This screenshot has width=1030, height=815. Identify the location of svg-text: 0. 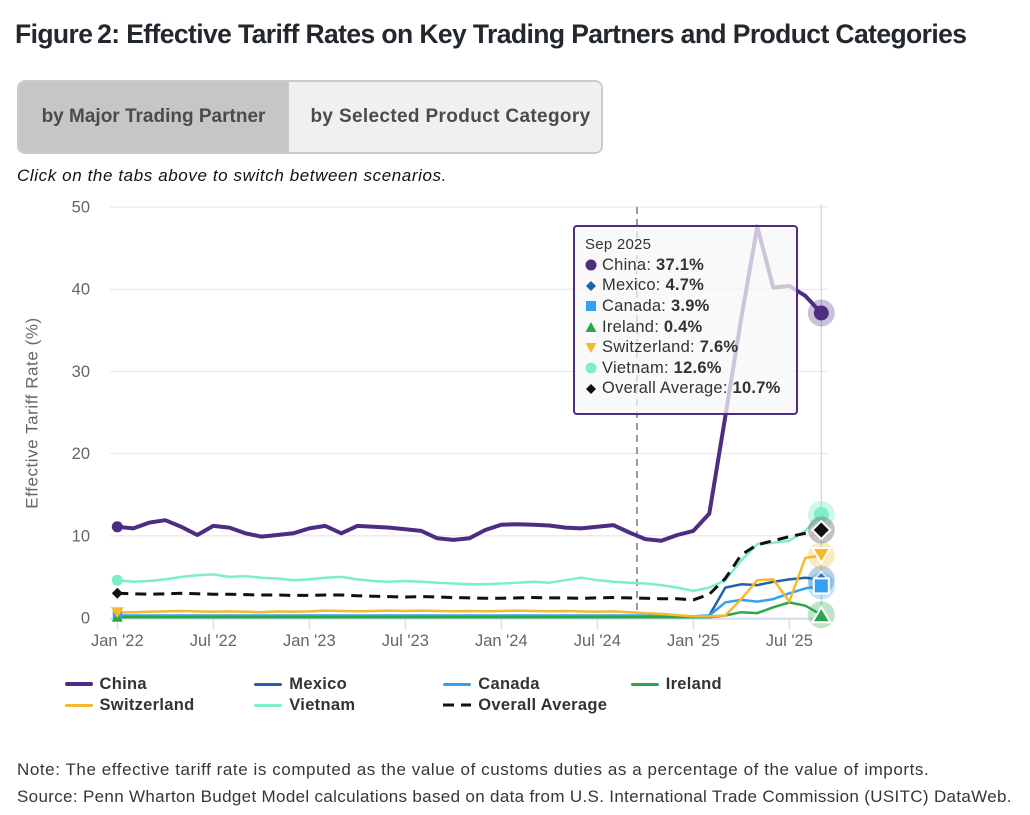
(85, 619).